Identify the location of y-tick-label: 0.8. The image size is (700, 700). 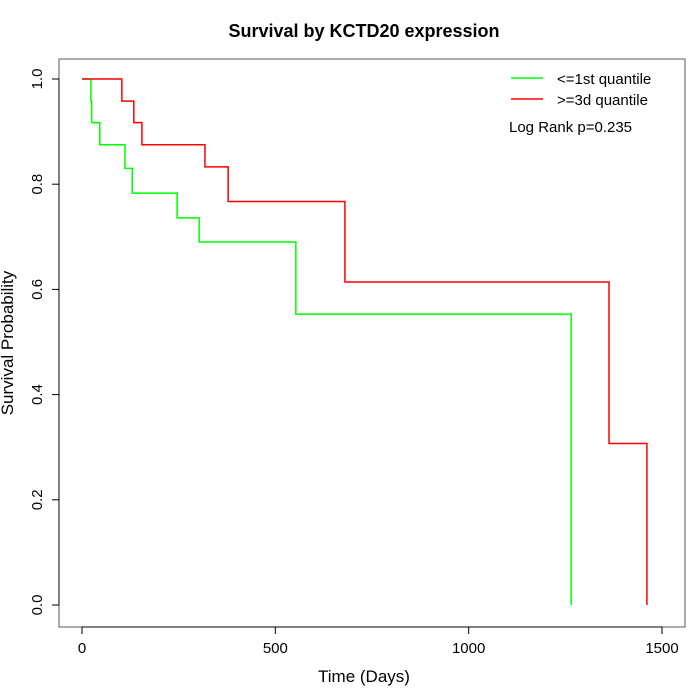
(37, 184).